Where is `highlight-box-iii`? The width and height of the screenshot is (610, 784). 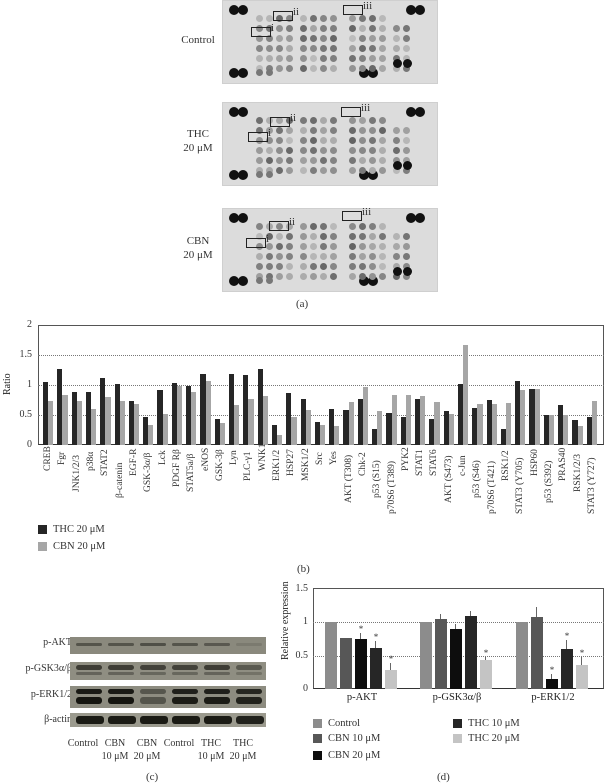
highlight-box-iii is located at coordinates (352, 216).